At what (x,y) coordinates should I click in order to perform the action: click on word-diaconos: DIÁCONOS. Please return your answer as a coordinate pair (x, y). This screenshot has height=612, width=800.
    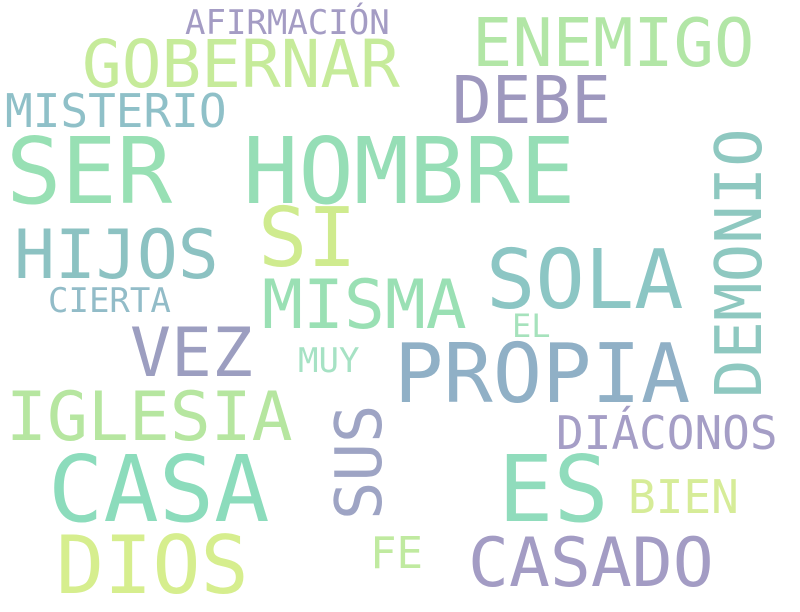
    Looking at the image, I should click on (667, 433).